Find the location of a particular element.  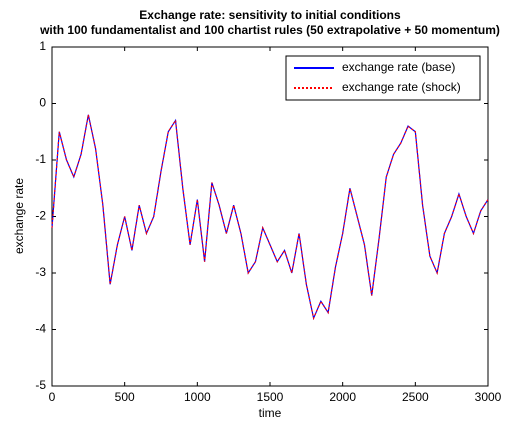

x-tick-label: 3000 is located at coordinates (488, 397).